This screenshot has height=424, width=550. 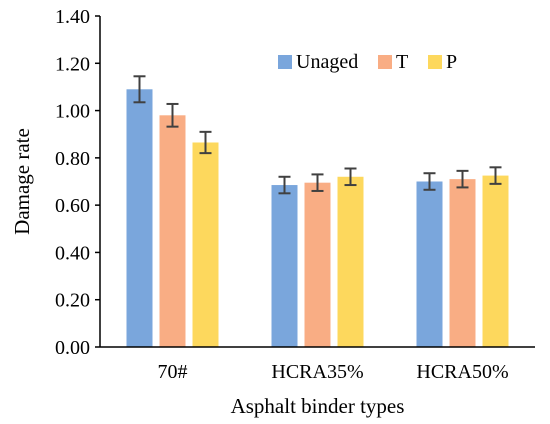 I want to click on x-axis-ticks: 70# HCRA35% HCRA50%, so click(x=333, y=372).